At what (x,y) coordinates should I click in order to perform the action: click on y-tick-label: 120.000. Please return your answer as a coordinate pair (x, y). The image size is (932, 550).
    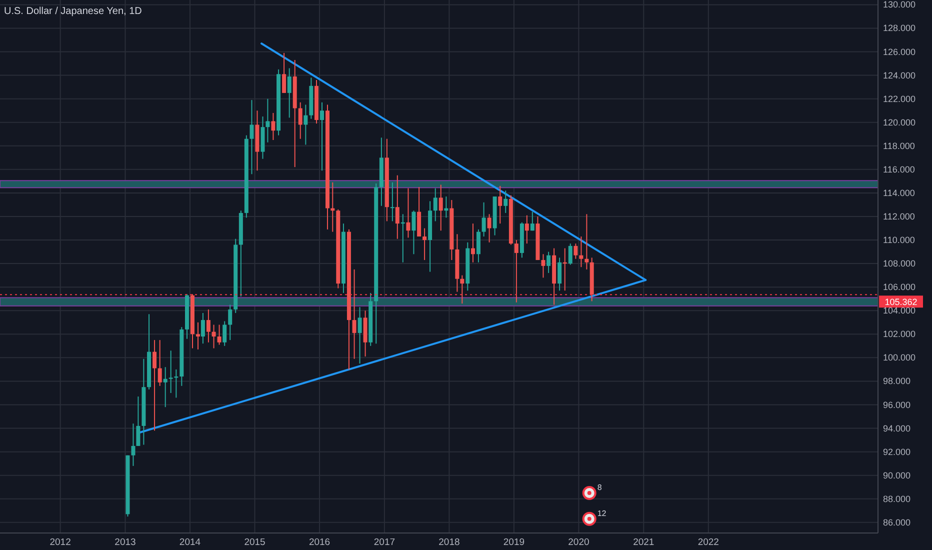
    Looking at the image, I should click on (899, 122).